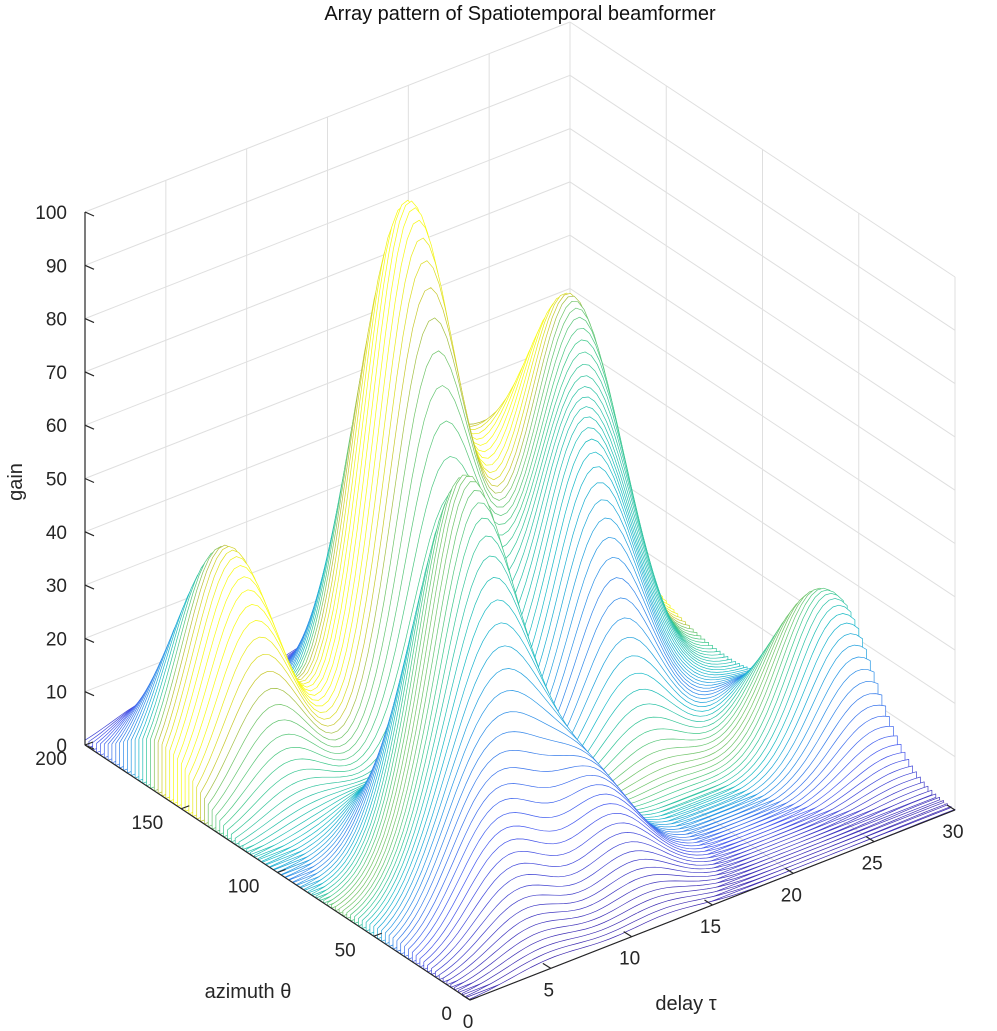  What do you see at coordinates (685, 1004) in the screenshot?
I see `x-axis-label: delay τ` at bounding box center [685, 1004].